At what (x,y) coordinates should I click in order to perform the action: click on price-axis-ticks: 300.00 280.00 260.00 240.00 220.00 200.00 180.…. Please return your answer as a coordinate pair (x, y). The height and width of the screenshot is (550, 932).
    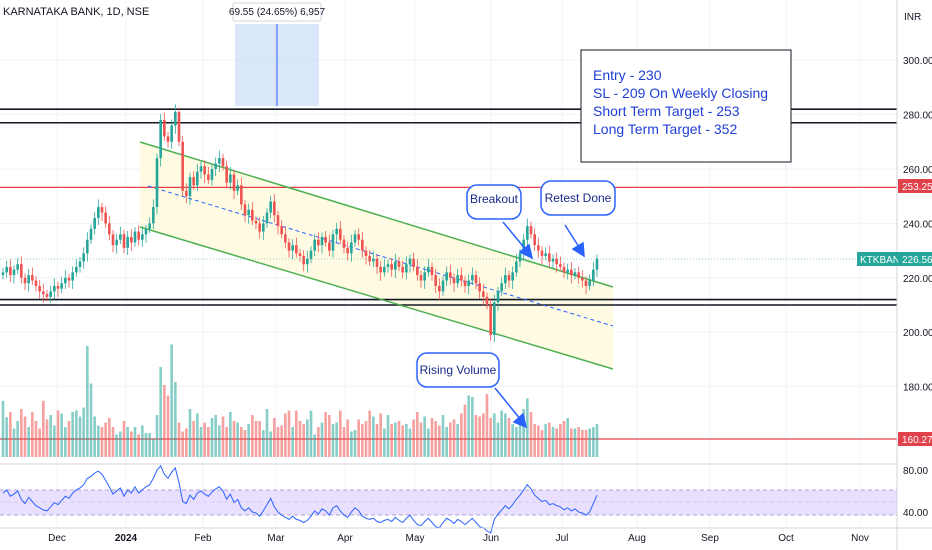
    Looking at the image, I should click on (917, 224).